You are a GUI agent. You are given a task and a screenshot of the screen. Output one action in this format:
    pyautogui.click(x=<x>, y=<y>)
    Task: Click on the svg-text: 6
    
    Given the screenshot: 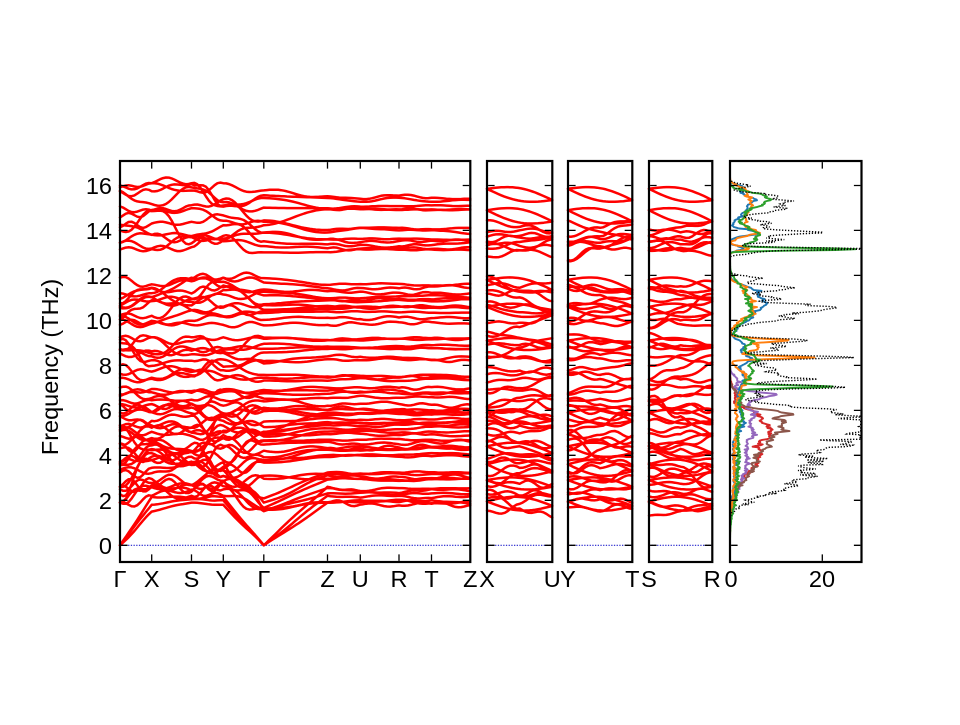 What is the action you would take?
    pyautogui.click(x=105, y=411)
    